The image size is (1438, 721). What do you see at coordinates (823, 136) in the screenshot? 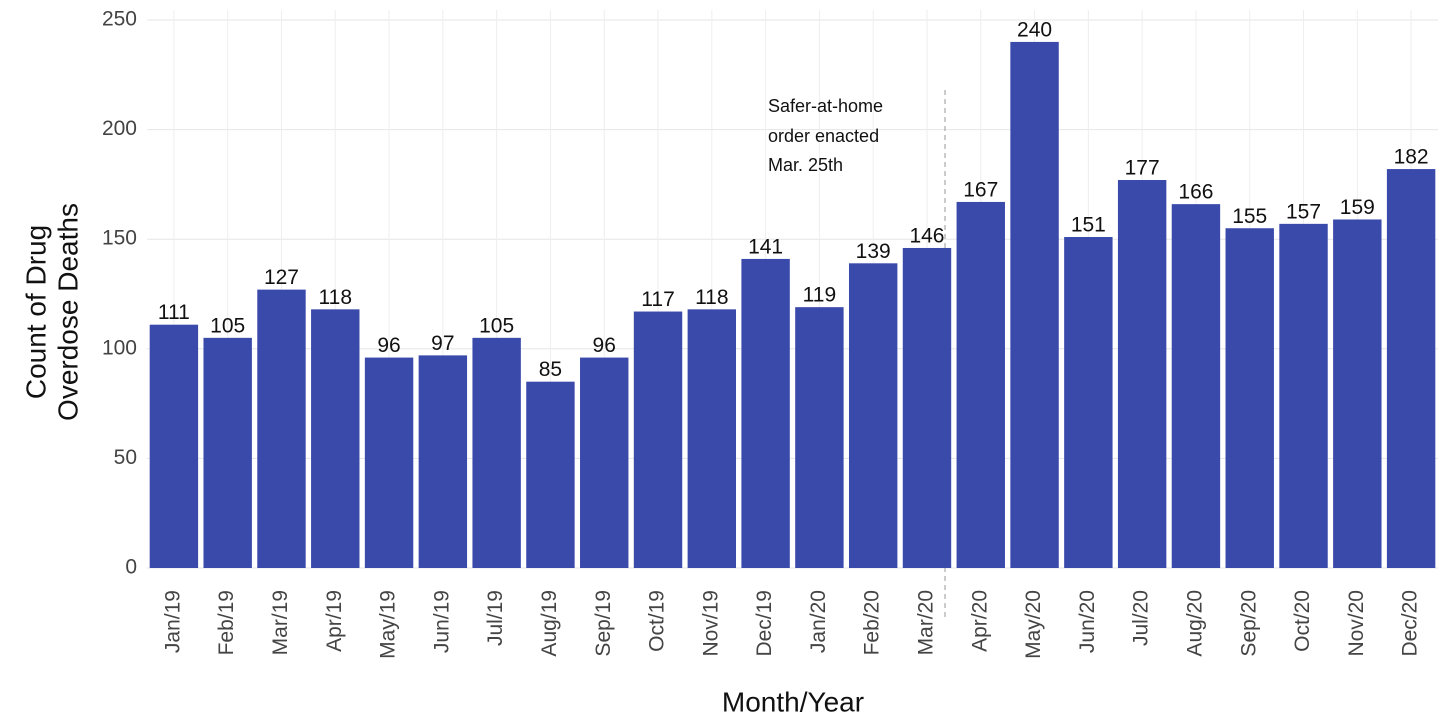
I see `annotation: order enacted` at bounding box center [823, 136].